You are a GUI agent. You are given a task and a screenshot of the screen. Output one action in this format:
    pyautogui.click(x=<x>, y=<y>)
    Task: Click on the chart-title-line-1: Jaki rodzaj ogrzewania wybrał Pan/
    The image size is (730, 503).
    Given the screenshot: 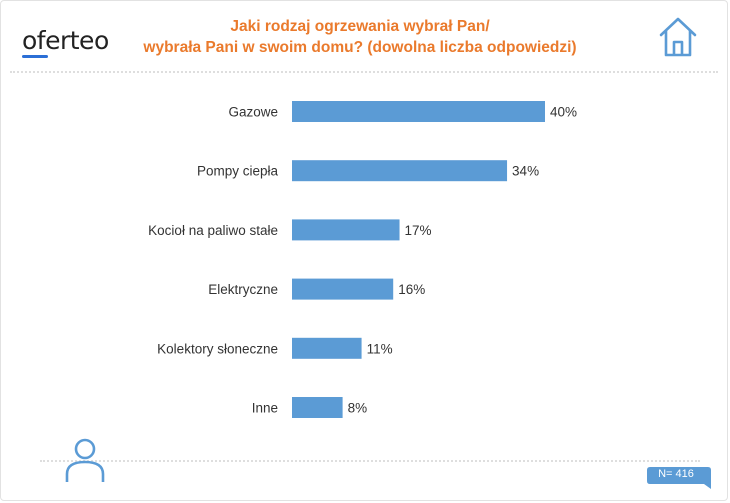 What is the action you would take?
    pyautogui.click(x=360, y=26)
    